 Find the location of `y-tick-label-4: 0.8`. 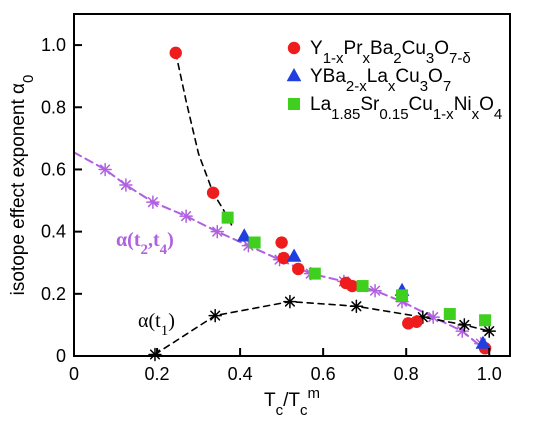

y-tick-label-4: 0.8 is located at coordinates (53, 107).